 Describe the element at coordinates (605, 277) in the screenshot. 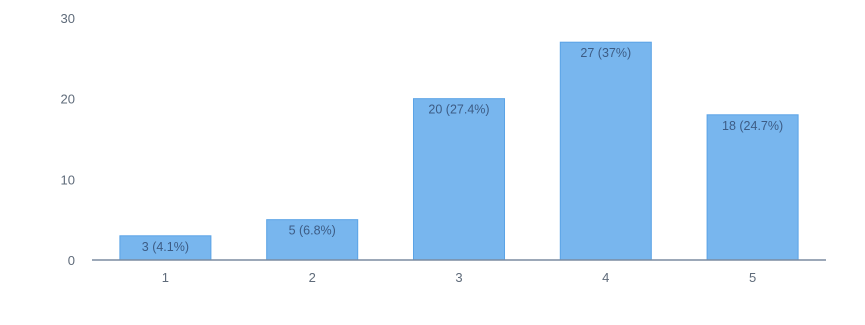

I see `x-tick-label: 4` at that location.